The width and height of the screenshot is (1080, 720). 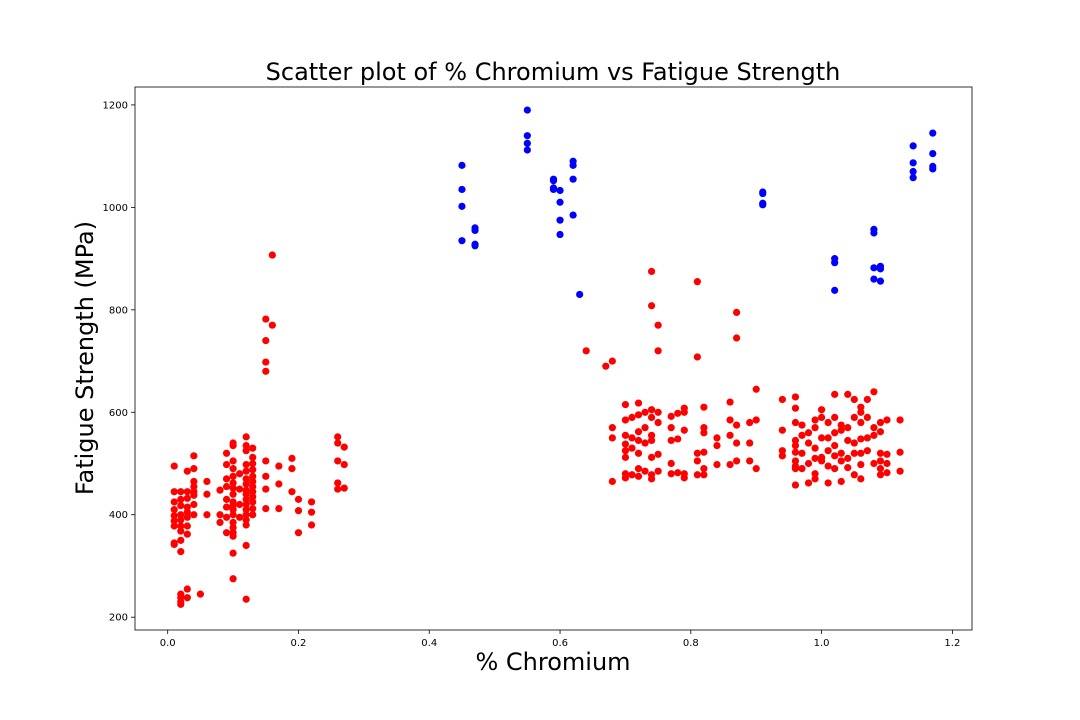 What do you see at coordinates (952, 643) in the screenshot?
I see `x-tick-label: 1.2` at bounding box center [952, 643].